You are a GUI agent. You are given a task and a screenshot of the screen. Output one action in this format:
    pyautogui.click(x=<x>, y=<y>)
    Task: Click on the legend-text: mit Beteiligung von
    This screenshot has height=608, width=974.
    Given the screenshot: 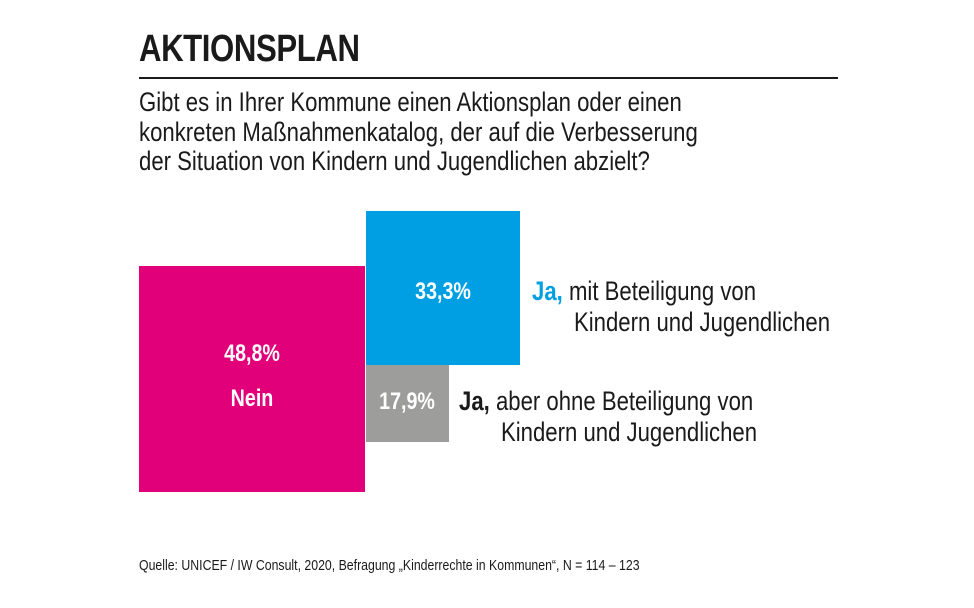 What is the action you would take?
    pyautogui.click(x=662, y=291)
    